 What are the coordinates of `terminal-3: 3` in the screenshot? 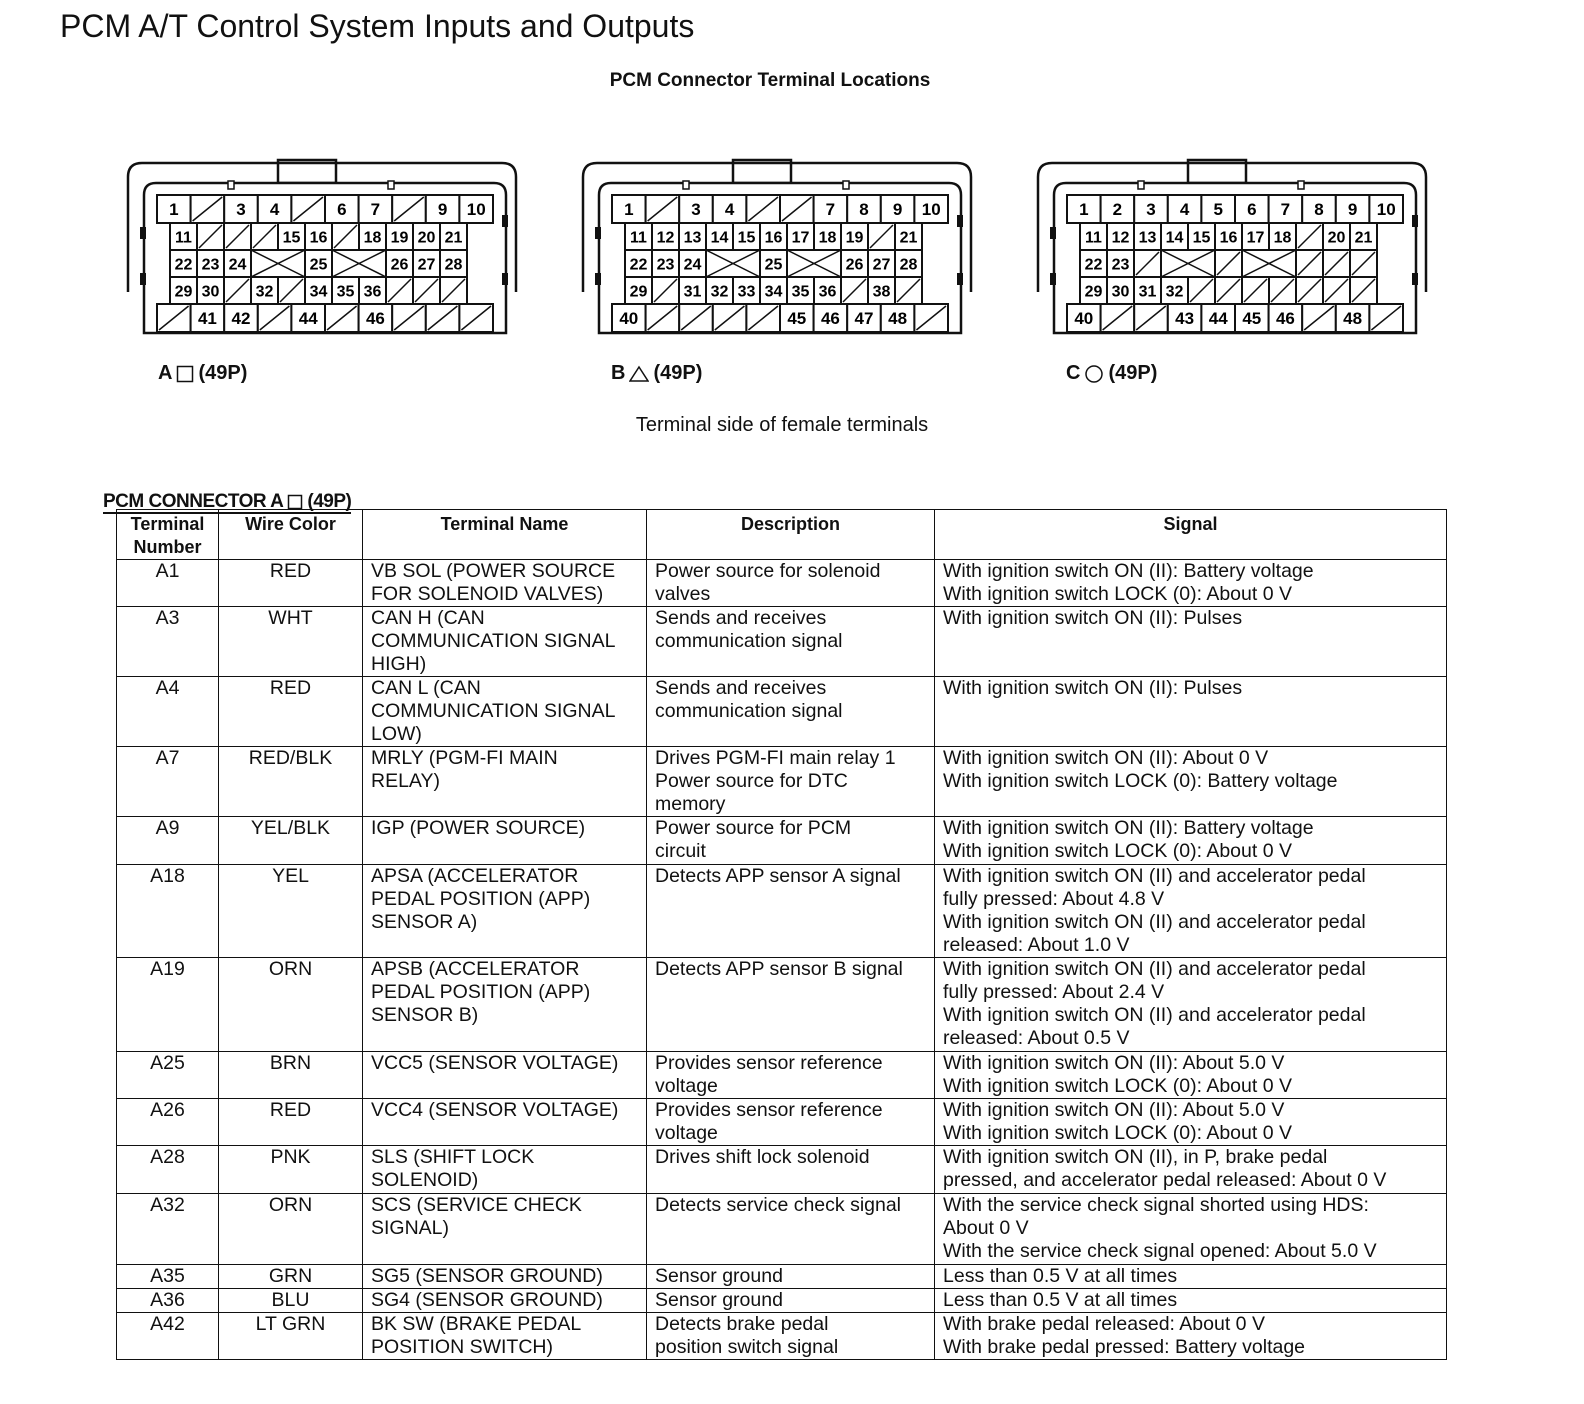 It's located at (1151, 209).